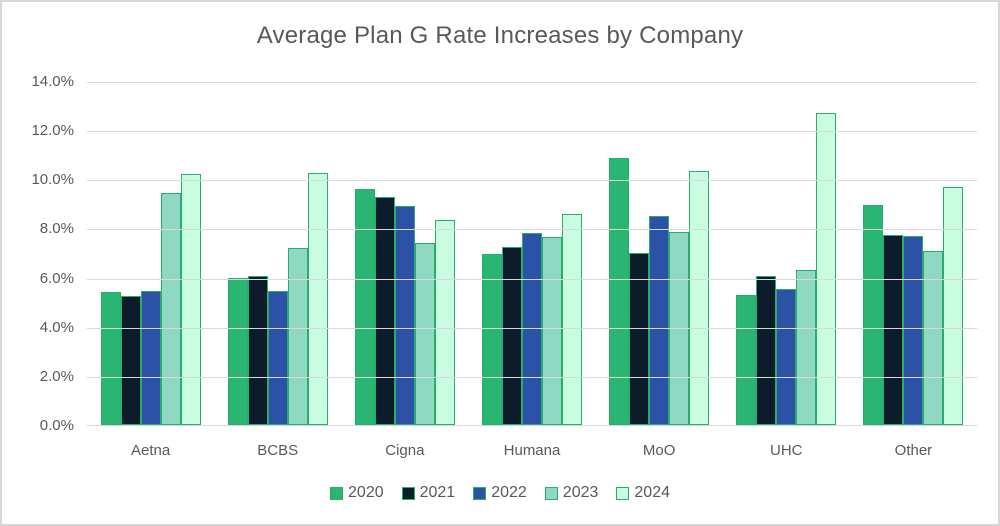 The width and height of the screenshot is (1000, 526). What do you see at coordinates (444, 322) in the screenshot?
I see `bar-cigna-2024` at bounding box center [444, 322].